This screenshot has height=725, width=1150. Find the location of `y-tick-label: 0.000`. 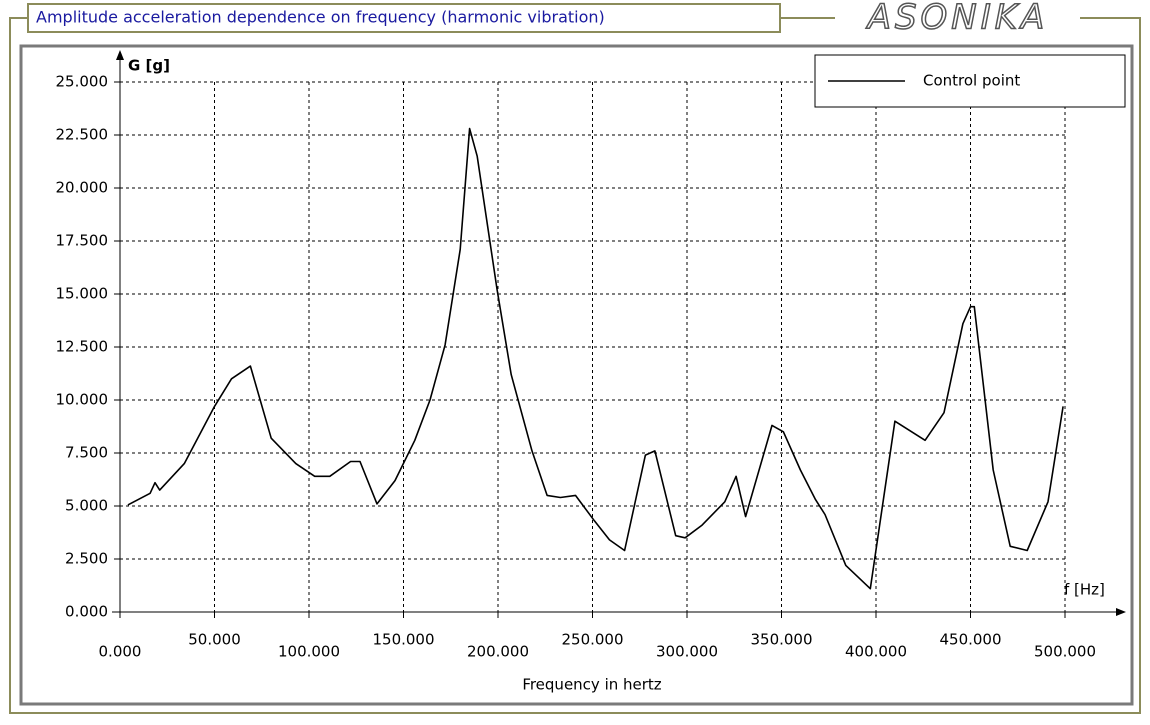

y-tick-label: 0.000 is located at coordinates (86, 612).